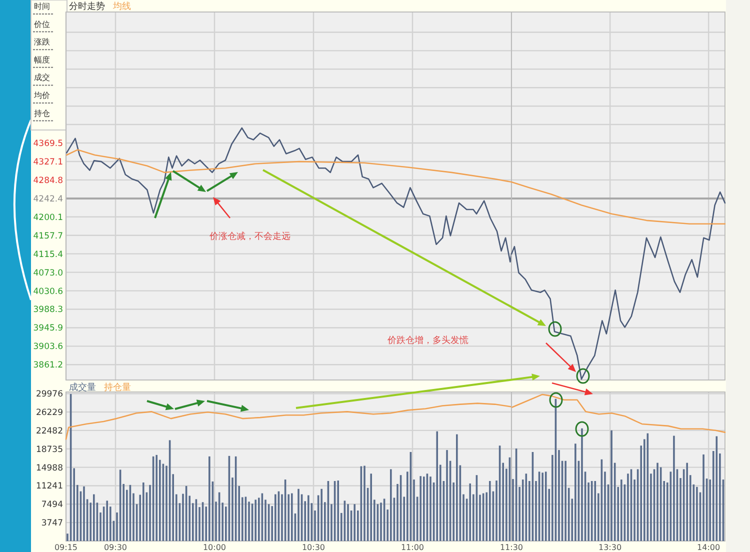 This screenshot has width=750, height=552. I want to click on x-tick-label: 13:30, so click(610, 547).